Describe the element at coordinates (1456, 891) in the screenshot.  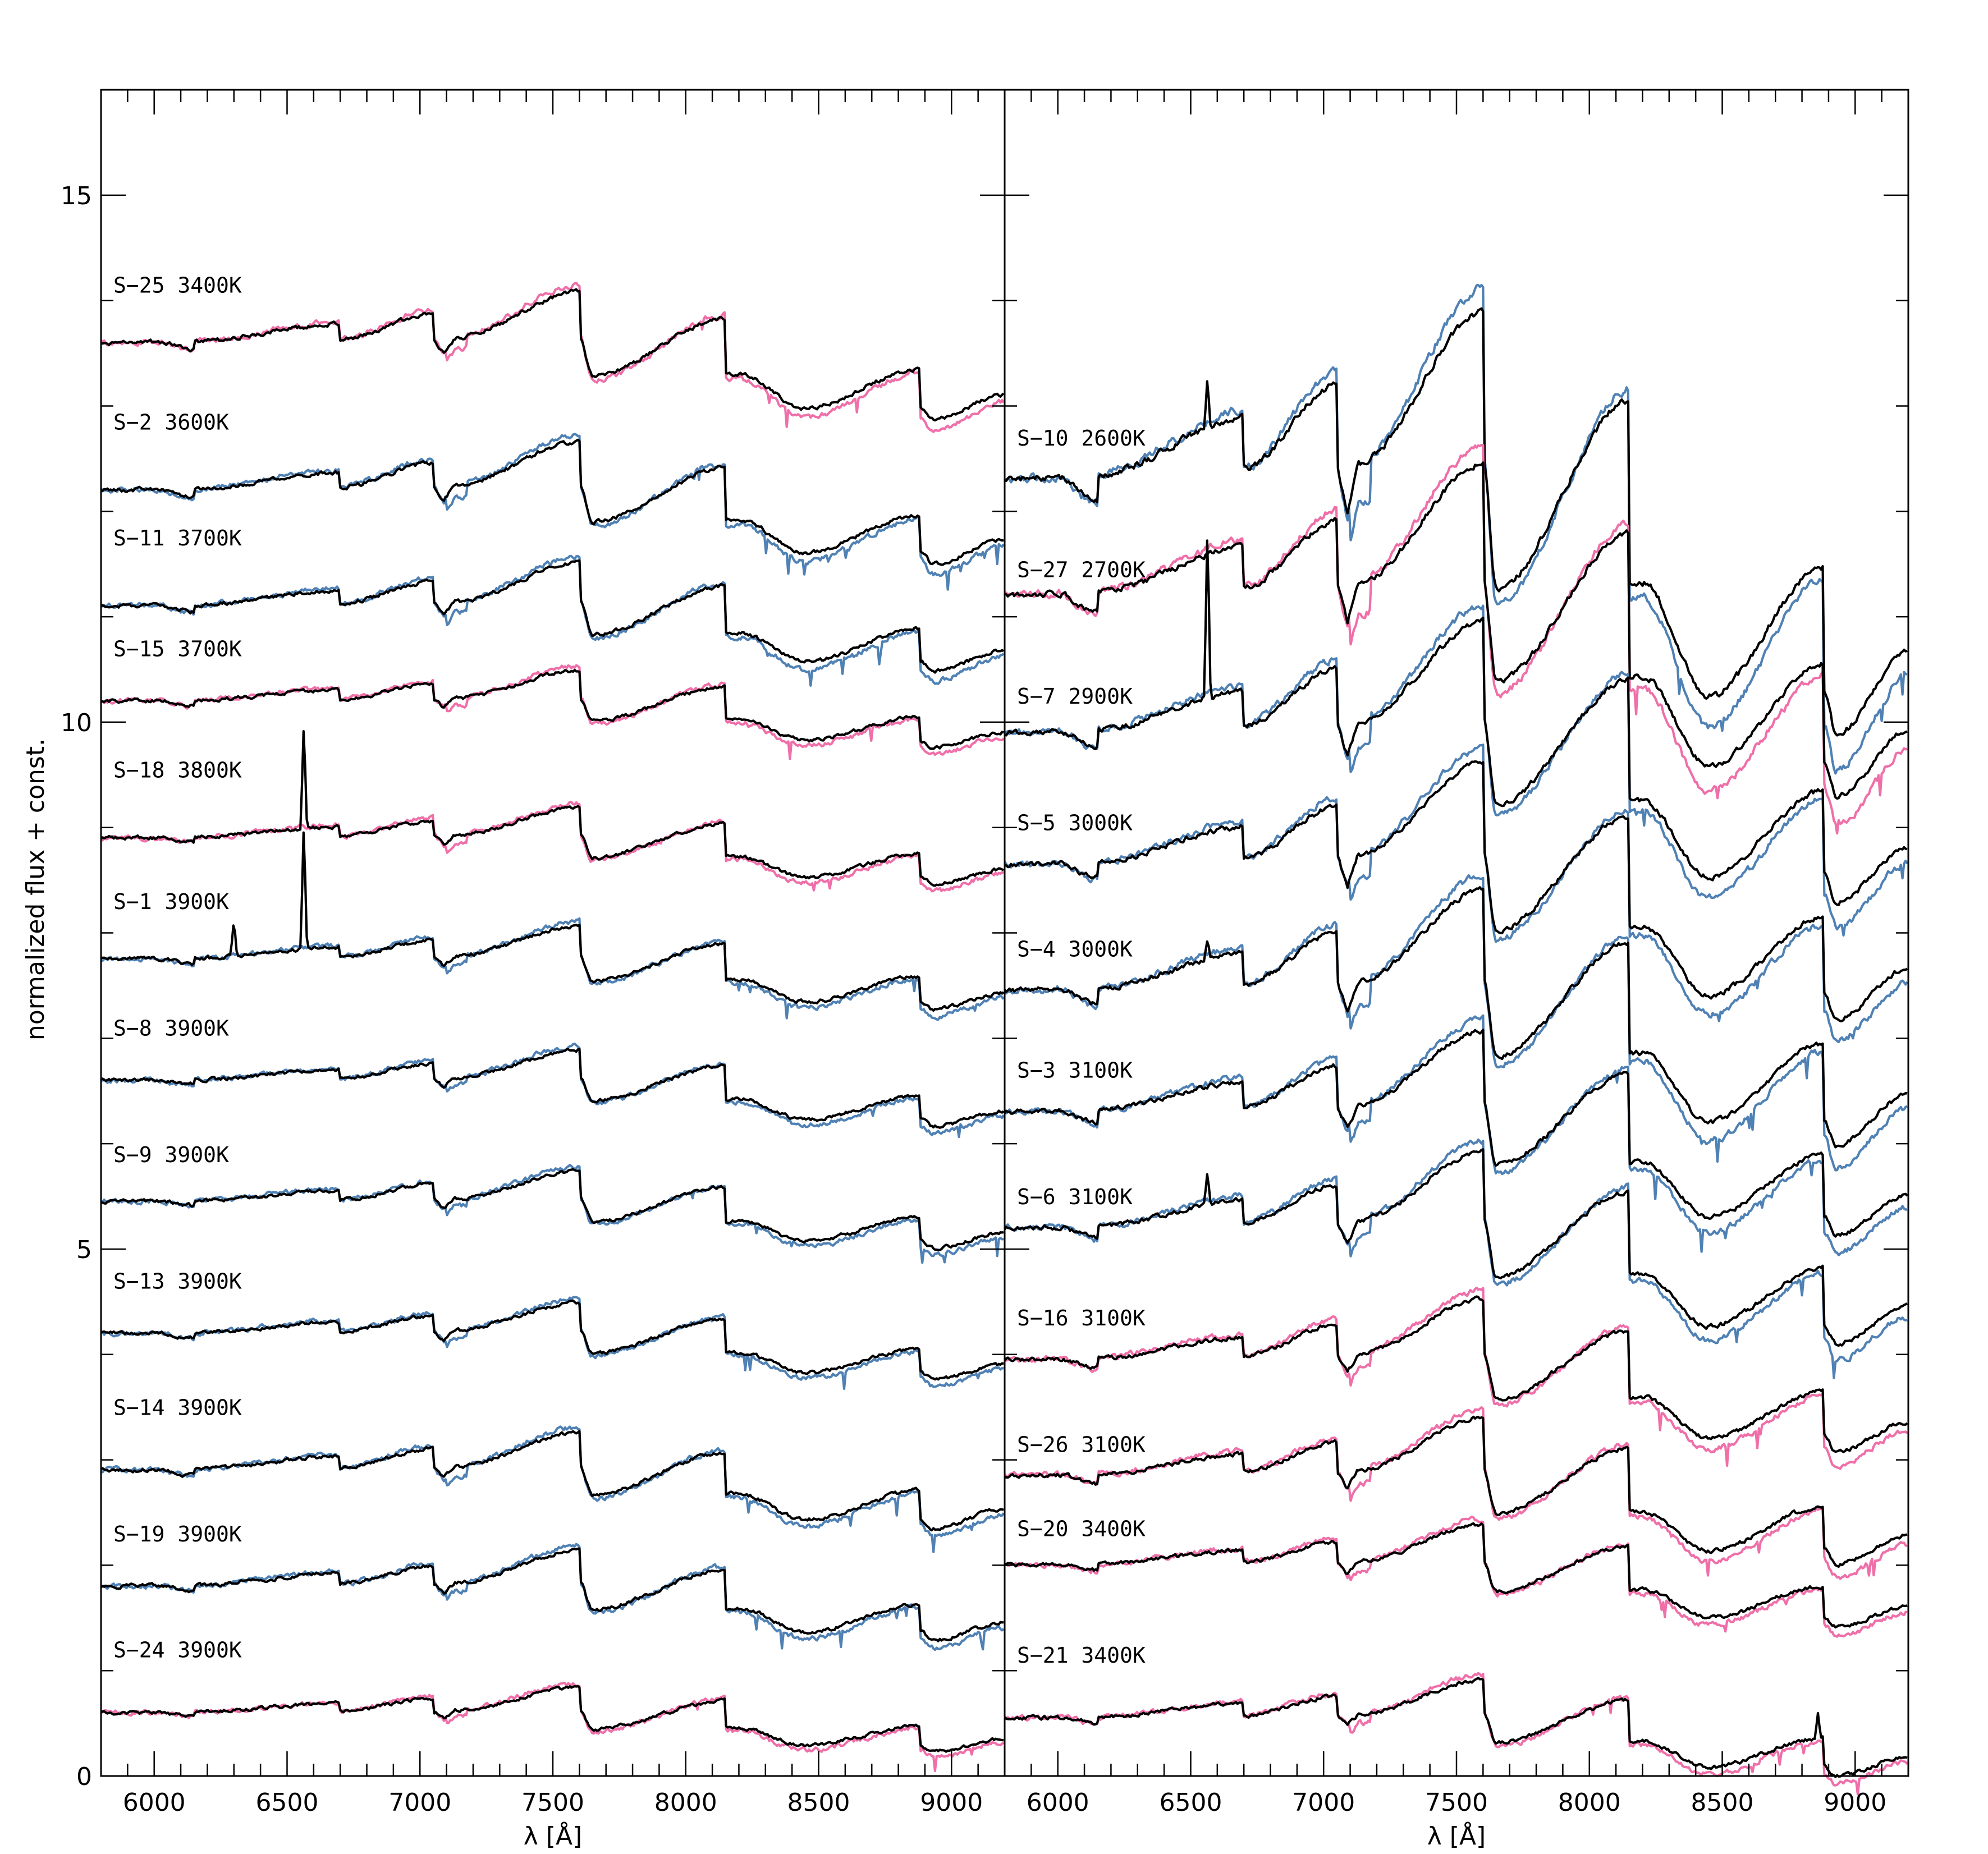
I see `observed-spectrum-s-5-3000k` at that location.